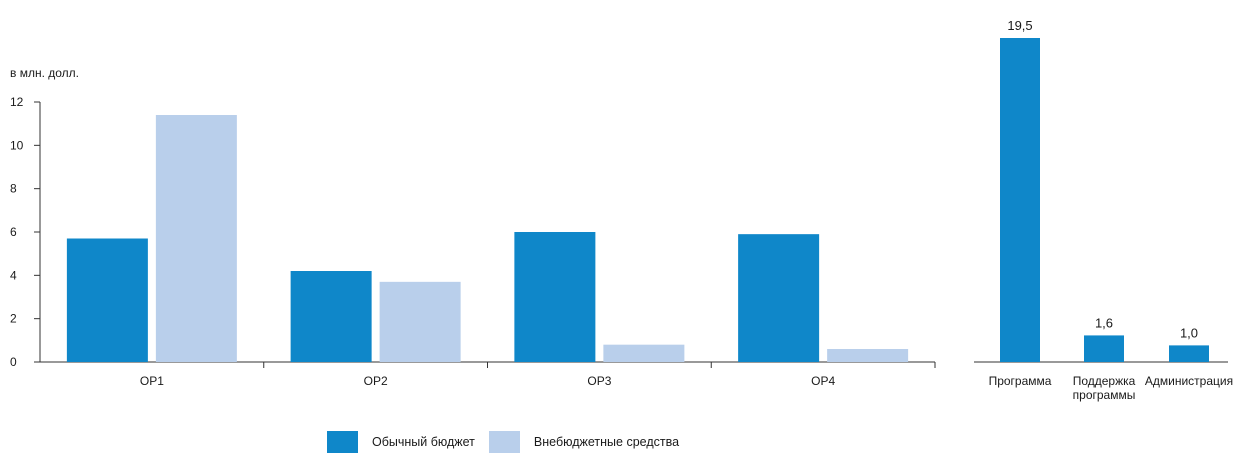 This screenshot has width=1245, height=456. Describe the element at coordinates (504, 442) in the screenshot. I see `legend-swatch-extrabudgetary` at that location.